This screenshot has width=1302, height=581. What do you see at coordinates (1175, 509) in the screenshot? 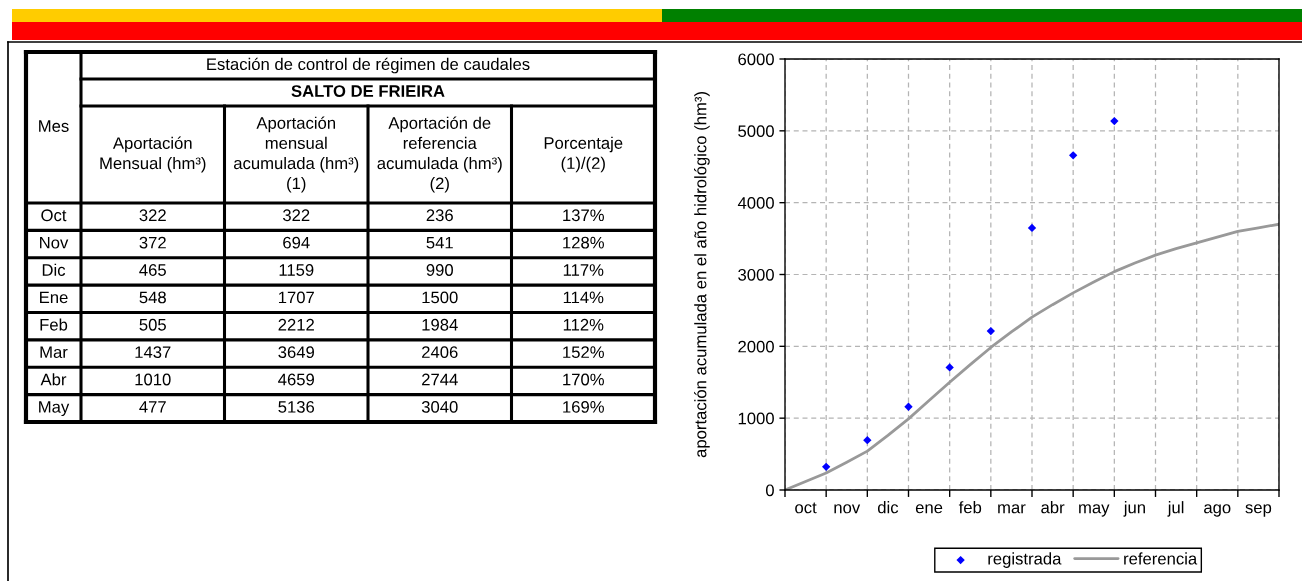
I see `x-tick-label: jul` at bounding box center [1175, 509].